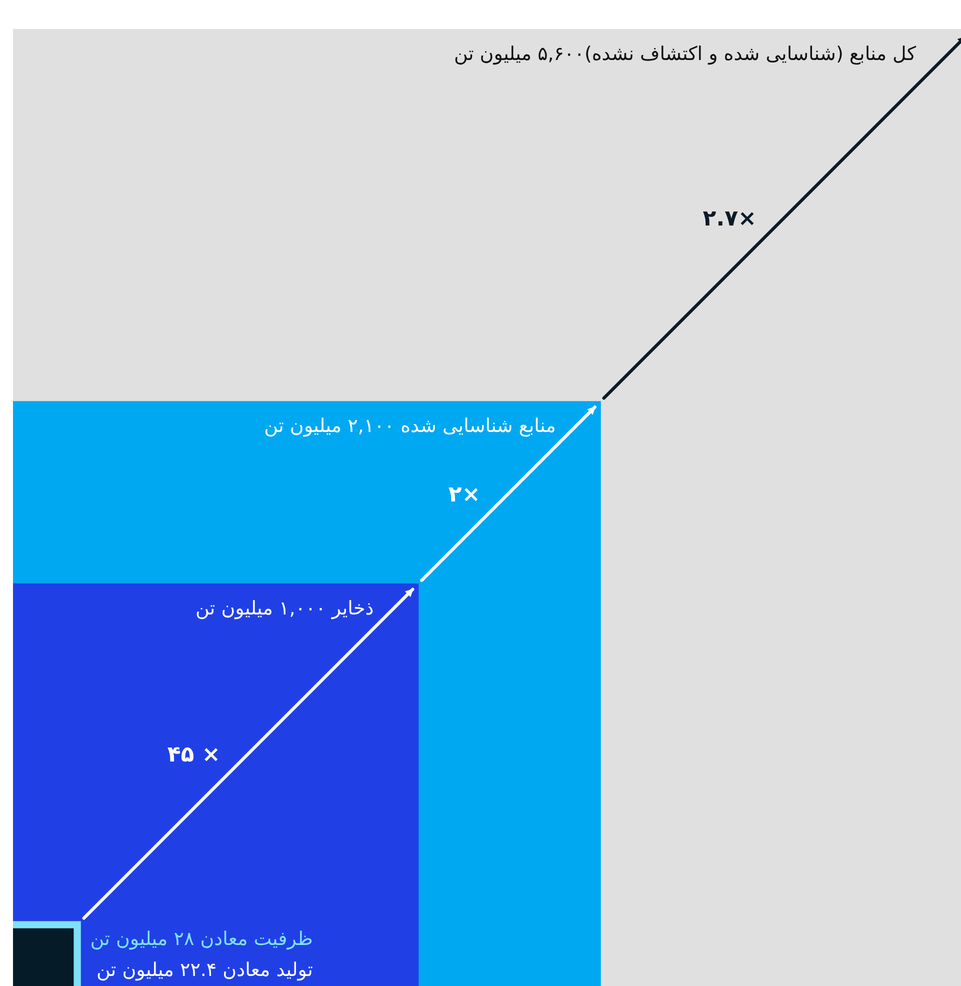 The image size is (961, 986). Describe the element at coordinates (410, 426) in the screenshot. I see `data-label: منابع شناسایی شده ۲,۱۰۰ میلیون تن` at that location.